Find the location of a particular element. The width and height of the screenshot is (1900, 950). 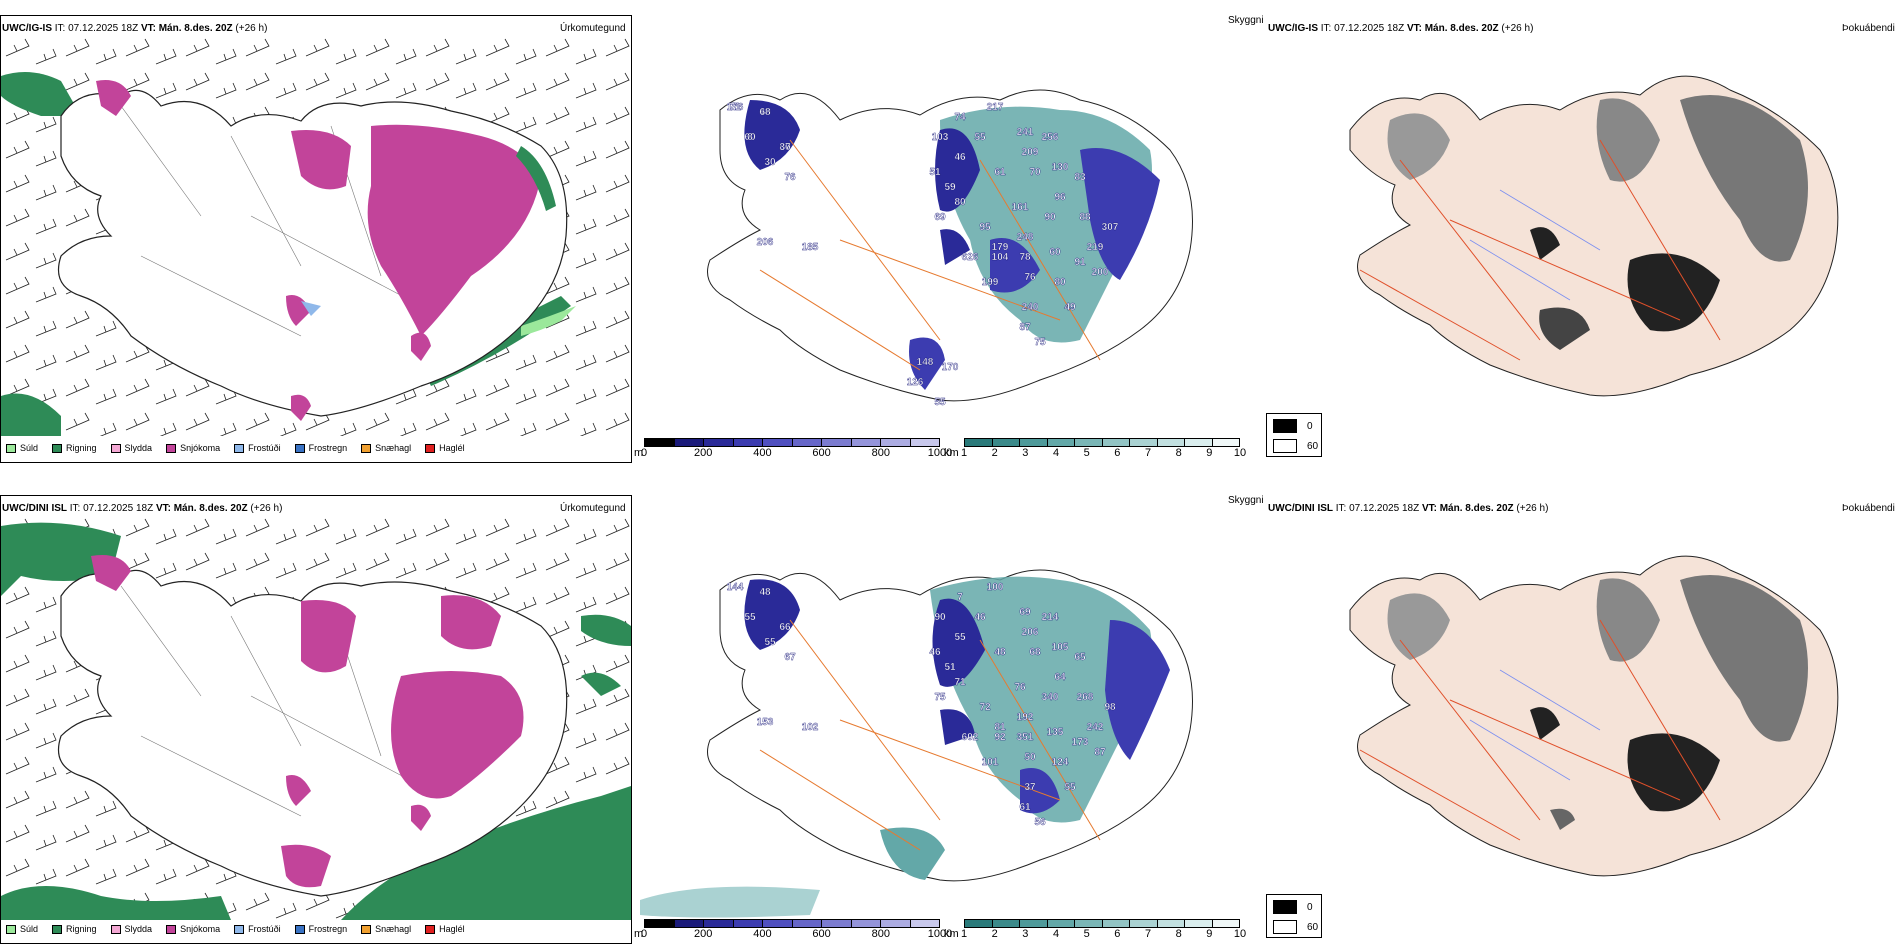

height-value-label: 173 is located at coordinates (1080, 742).